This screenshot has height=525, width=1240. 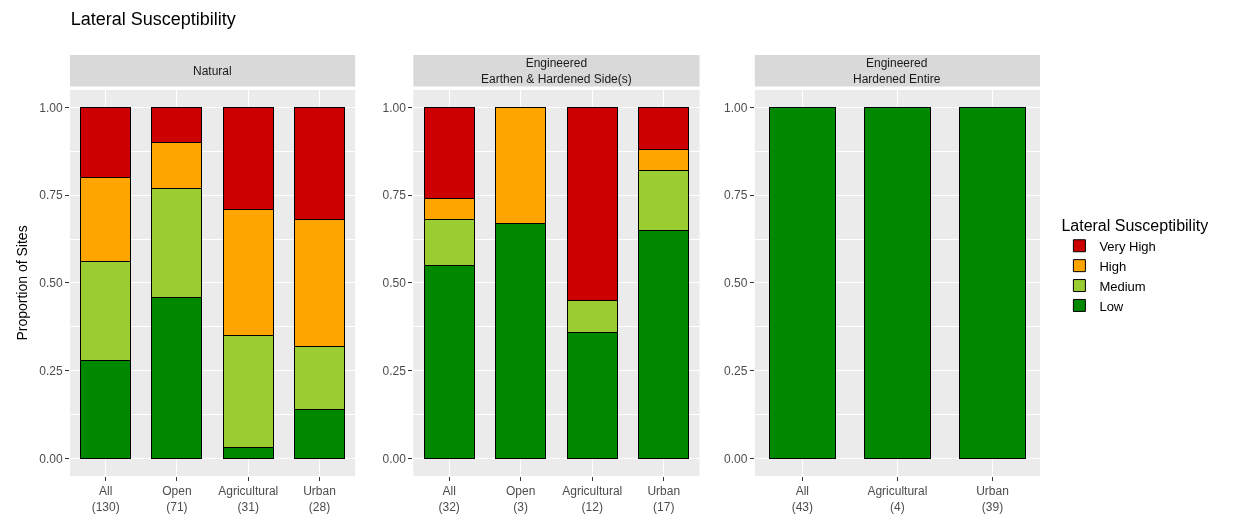 I want to click on x-tick-label: Agricultural (12), so click(x=592, y=499).